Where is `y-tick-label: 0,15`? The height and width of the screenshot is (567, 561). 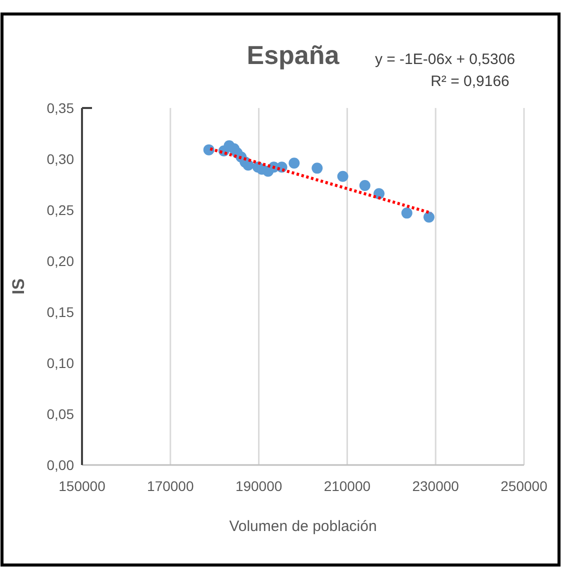
y-tick-label: 0,15 is located at coordinates (60, 312).